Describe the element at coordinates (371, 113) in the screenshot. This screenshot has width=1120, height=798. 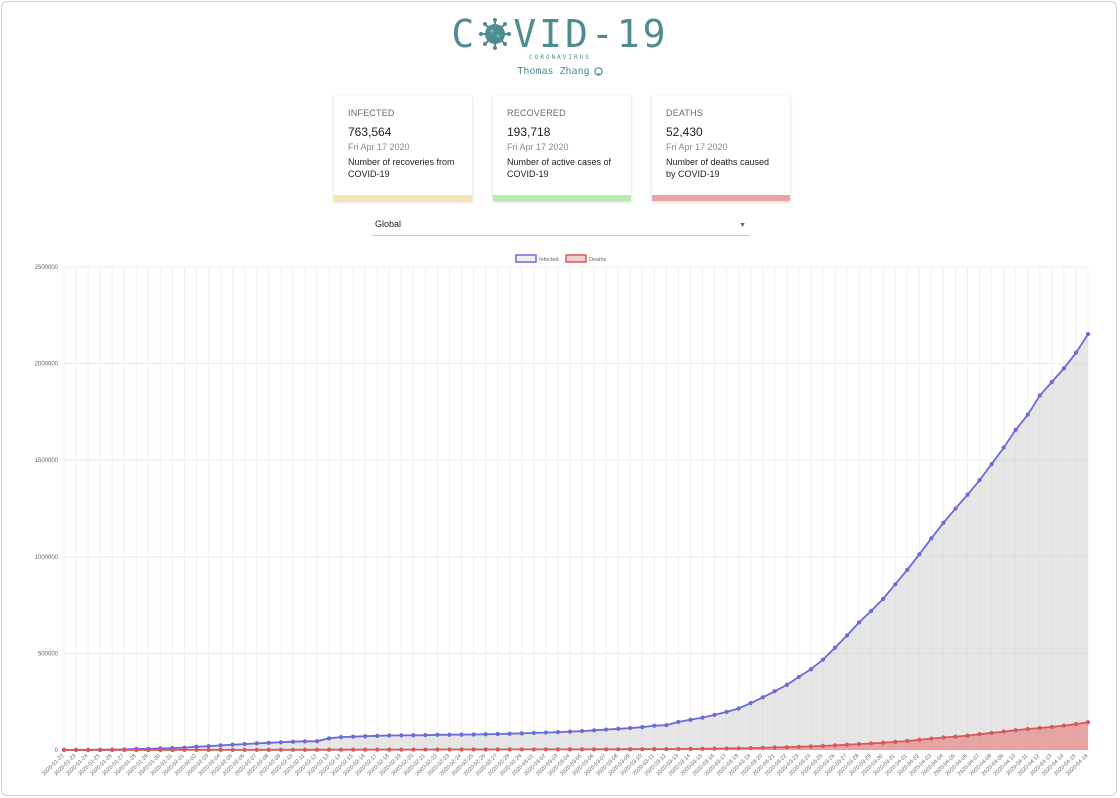
I see `card-label: INFECTED` at that location.